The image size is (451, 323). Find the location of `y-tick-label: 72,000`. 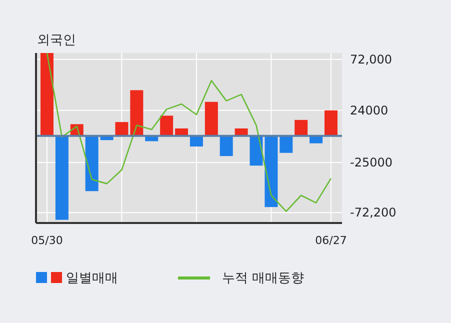

y-tick-label: 72,000 is located at coordinates (371, 59).